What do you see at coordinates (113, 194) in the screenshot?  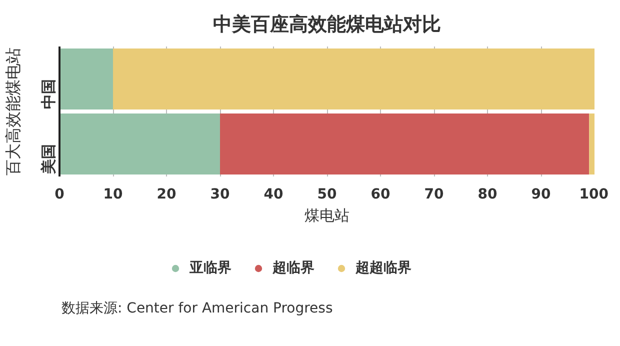 I see `x-tick-label: 10` at bounding box center [113, 194].